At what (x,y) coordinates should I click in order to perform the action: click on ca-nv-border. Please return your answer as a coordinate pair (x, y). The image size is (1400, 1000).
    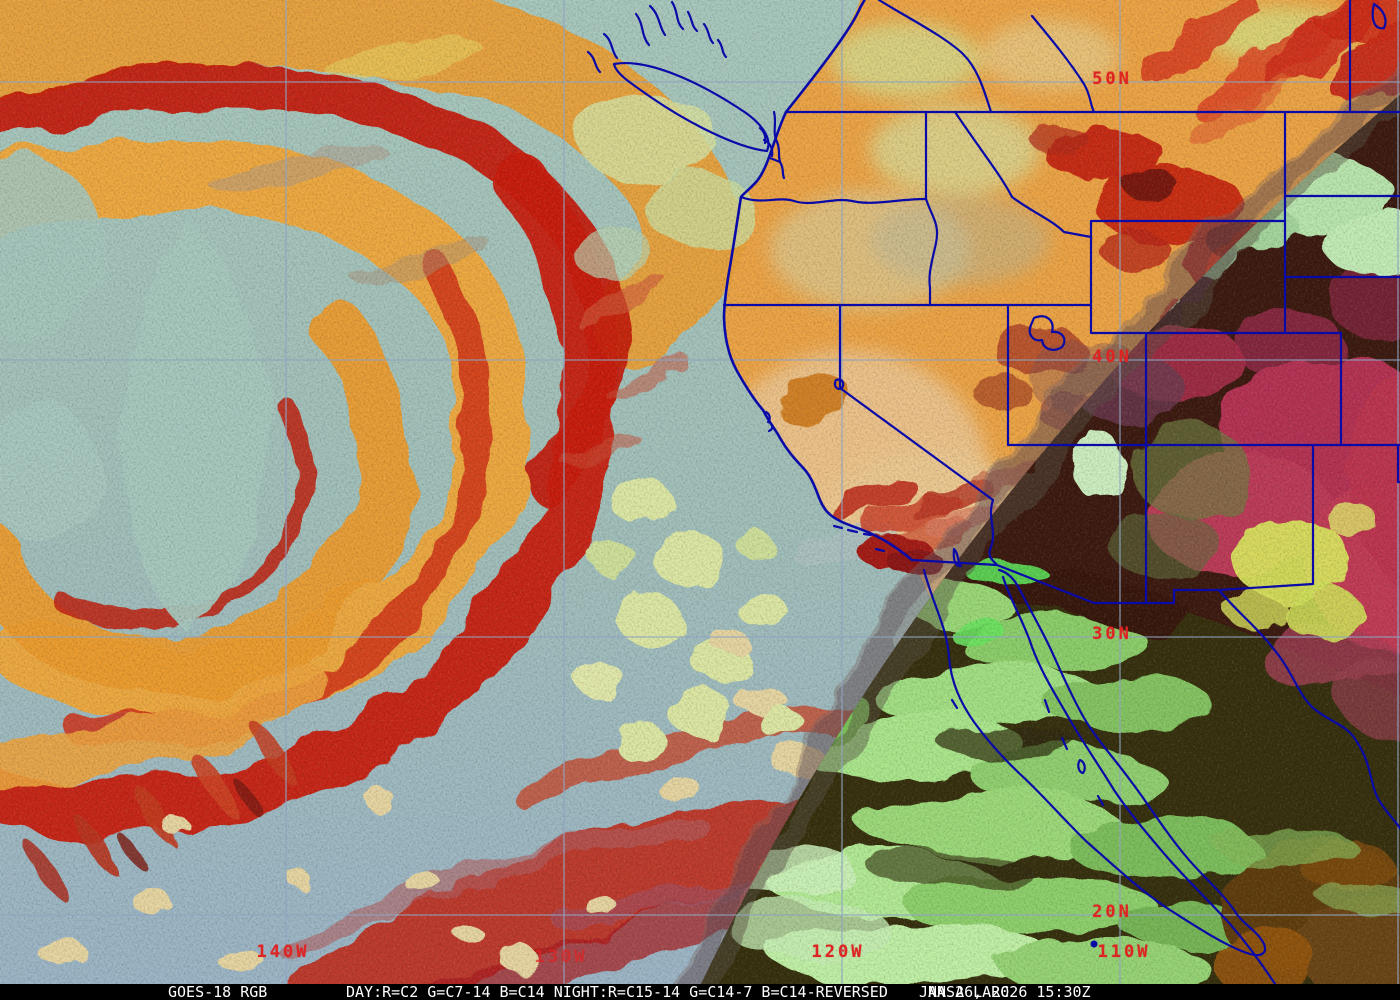
    Looking at the image, I should click on (914, 402).